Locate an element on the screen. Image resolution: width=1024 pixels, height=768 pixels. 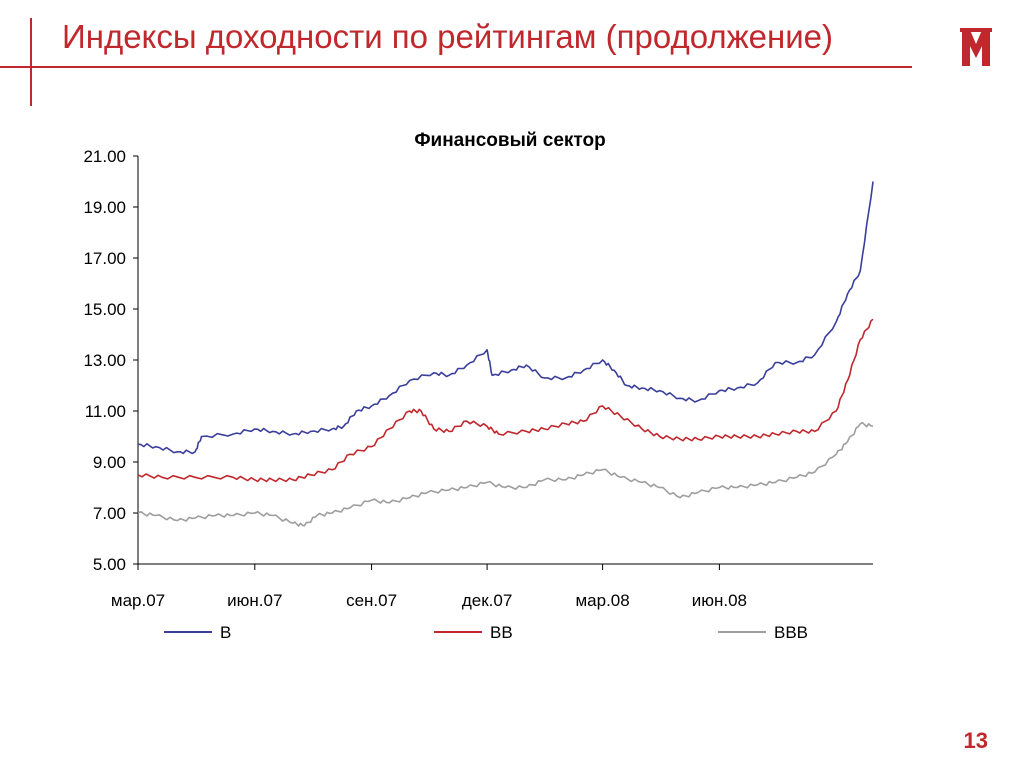
legend-label-bb: BB is located at coordinates (501, 632).